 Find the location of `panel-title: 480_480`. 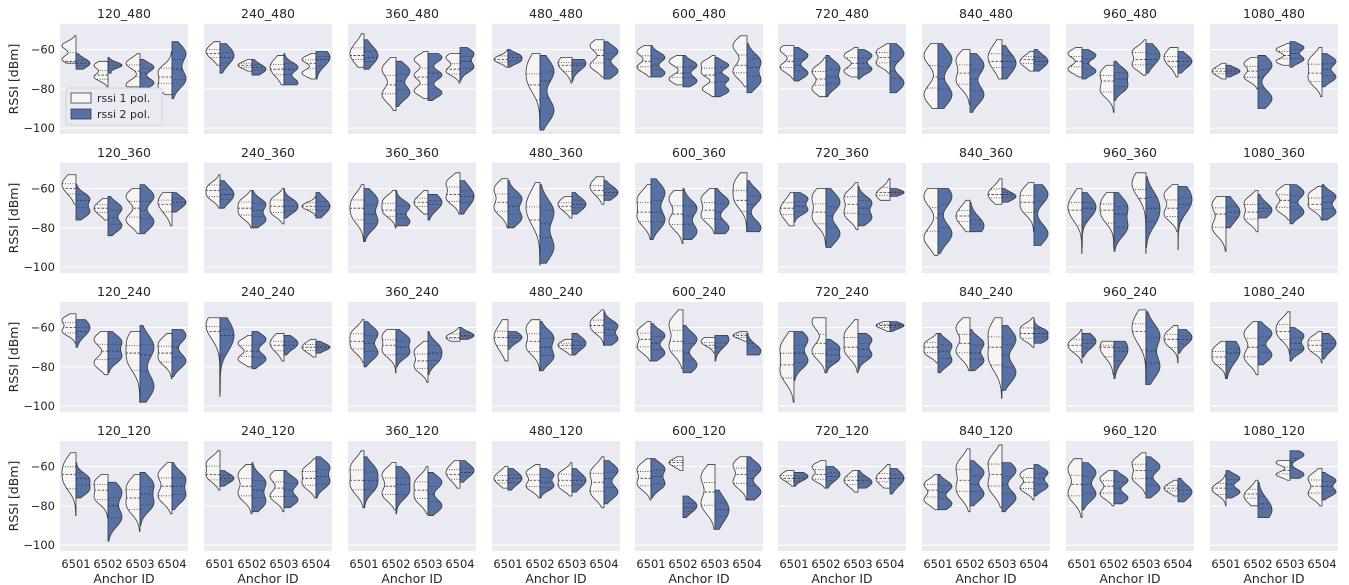

panel-title: 480_480 is located at coordinates (556, 13).